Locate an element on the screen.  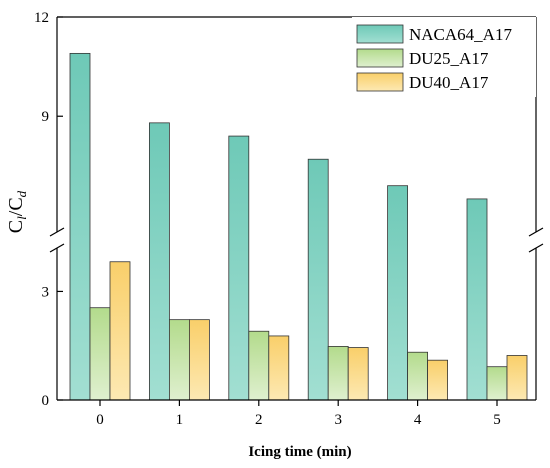
x-tick-label: 5 is located at coordinates (497, 420).